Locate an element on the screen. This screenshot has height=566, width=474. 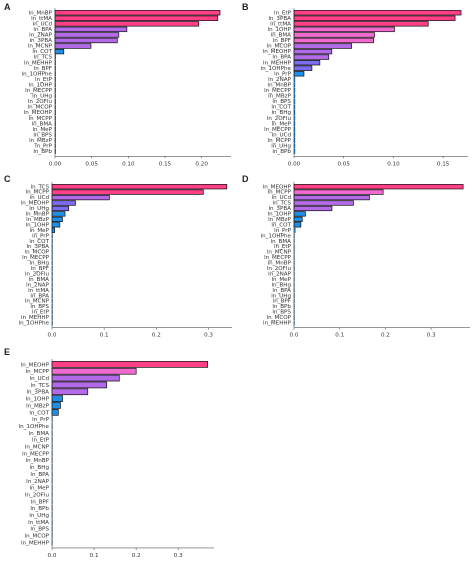
category-label: ln_3PBA is located at coordinates (280, 209).